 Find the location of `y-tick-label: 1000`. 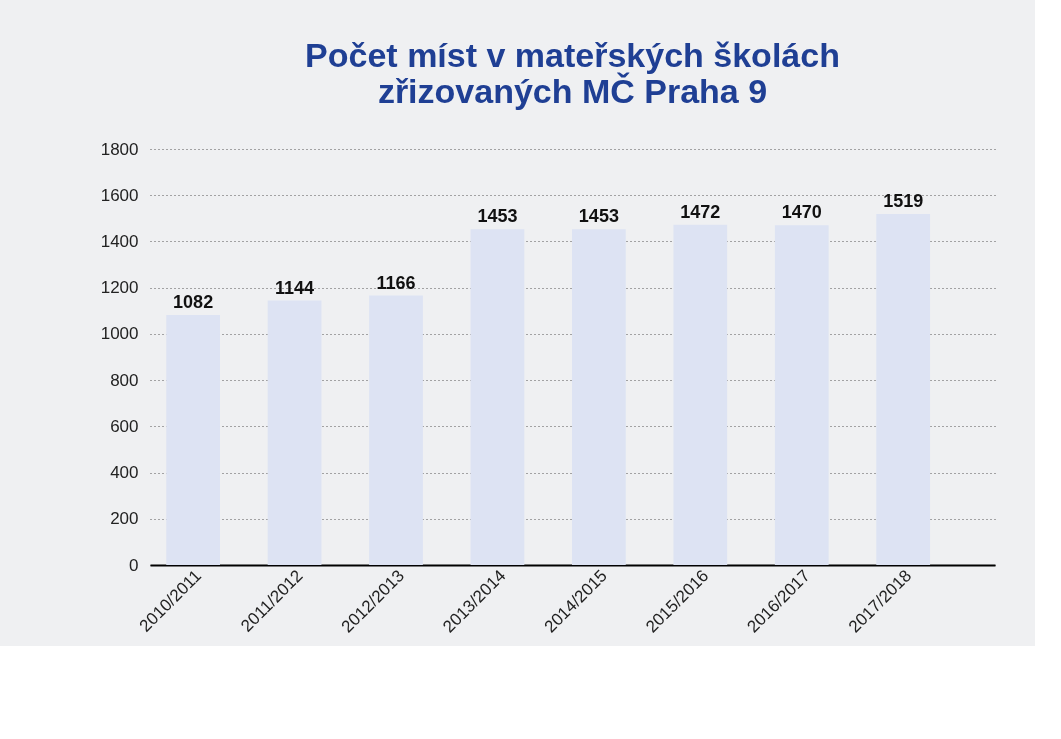

y-tick-label: 1000 is located at coordinates (119, 334).